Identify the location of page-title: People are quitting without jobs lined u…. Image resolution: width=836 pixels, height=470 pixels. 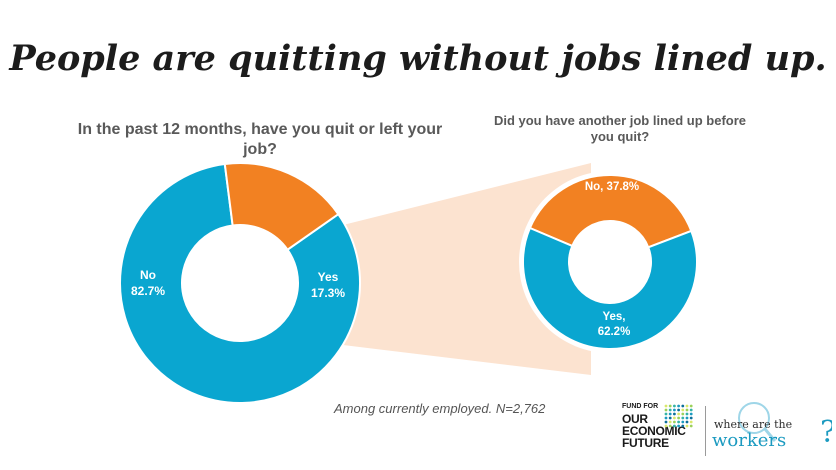
(418, 58).